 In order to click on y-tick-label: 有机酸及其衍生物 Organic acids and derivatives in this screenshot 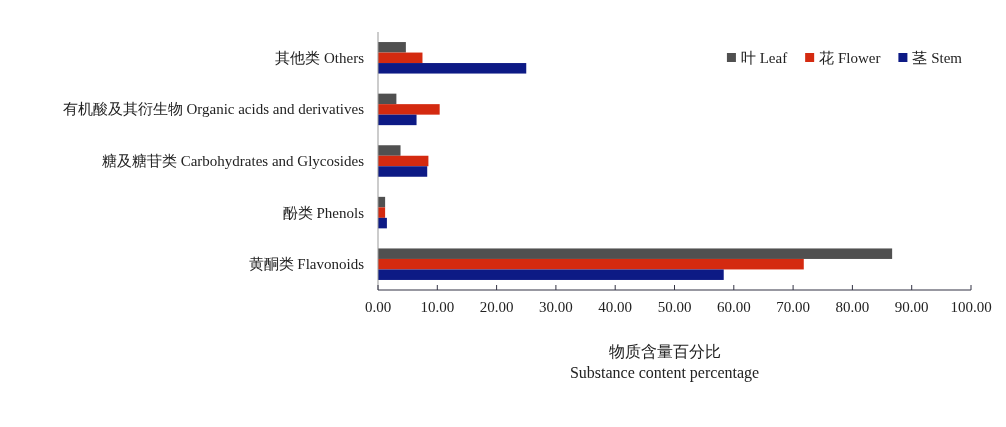, I will do `click(213, 109)`.